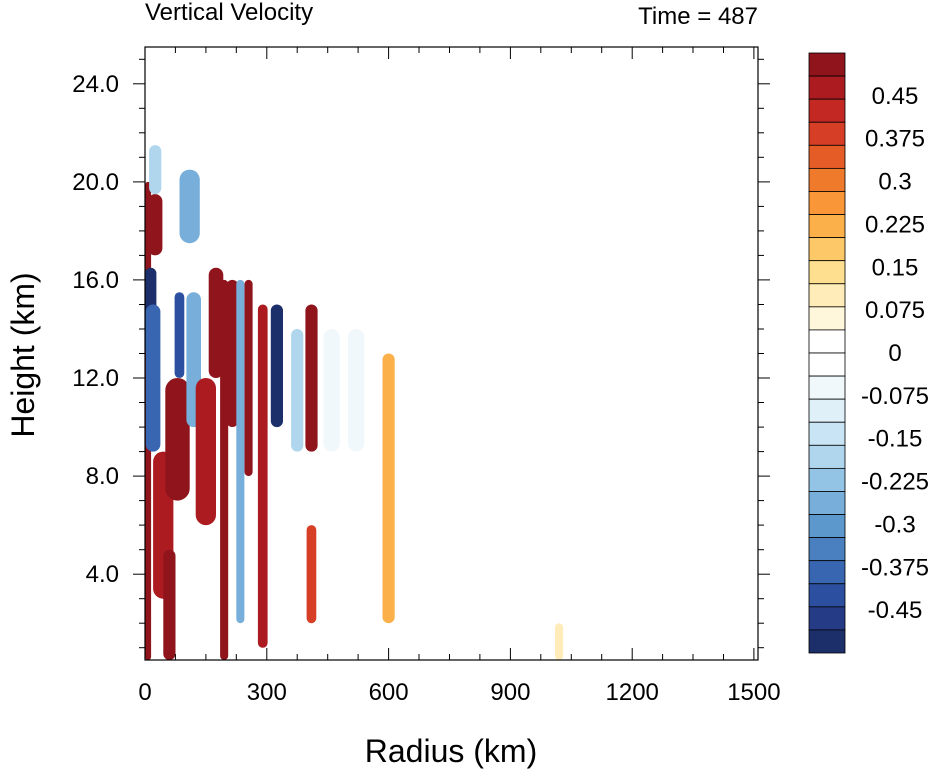  Describe the element at coordinates (698, 16) in the screenshot. I see `time-label: Time = 487` at that location.